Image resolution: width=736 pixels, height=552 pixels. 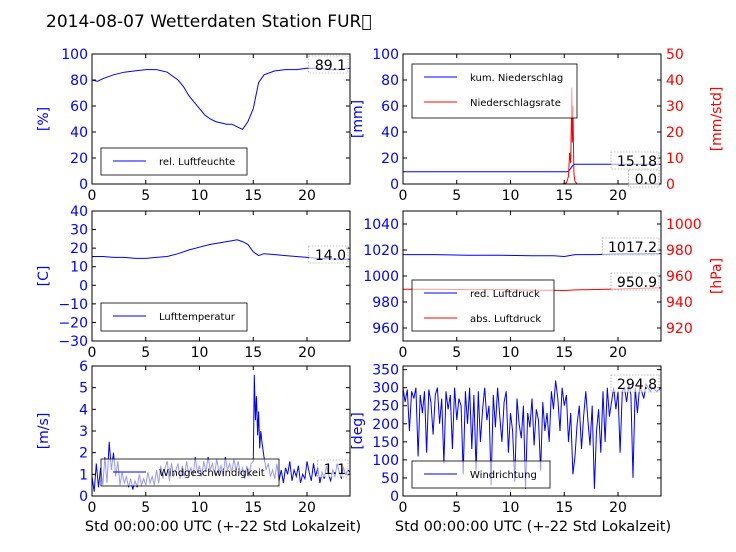 What do you see at coordinates (675, 159) in the screenshot?
I see `y2-tick-label: 10` at bounding box center [675, 159].